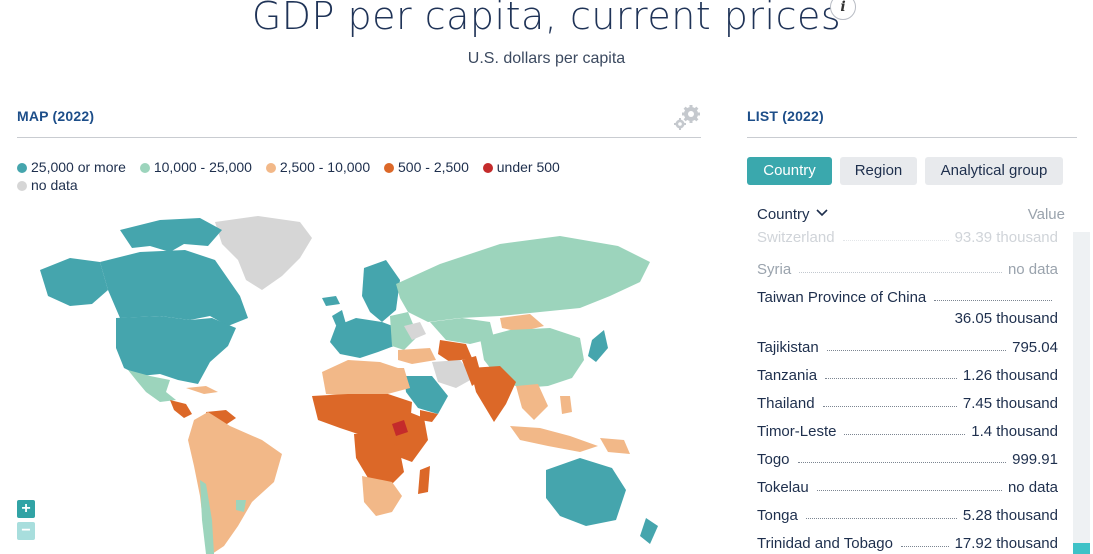  Describe the element at coordinates (152, 386) in the screenshot. I see `map-region-mexico` at that location.